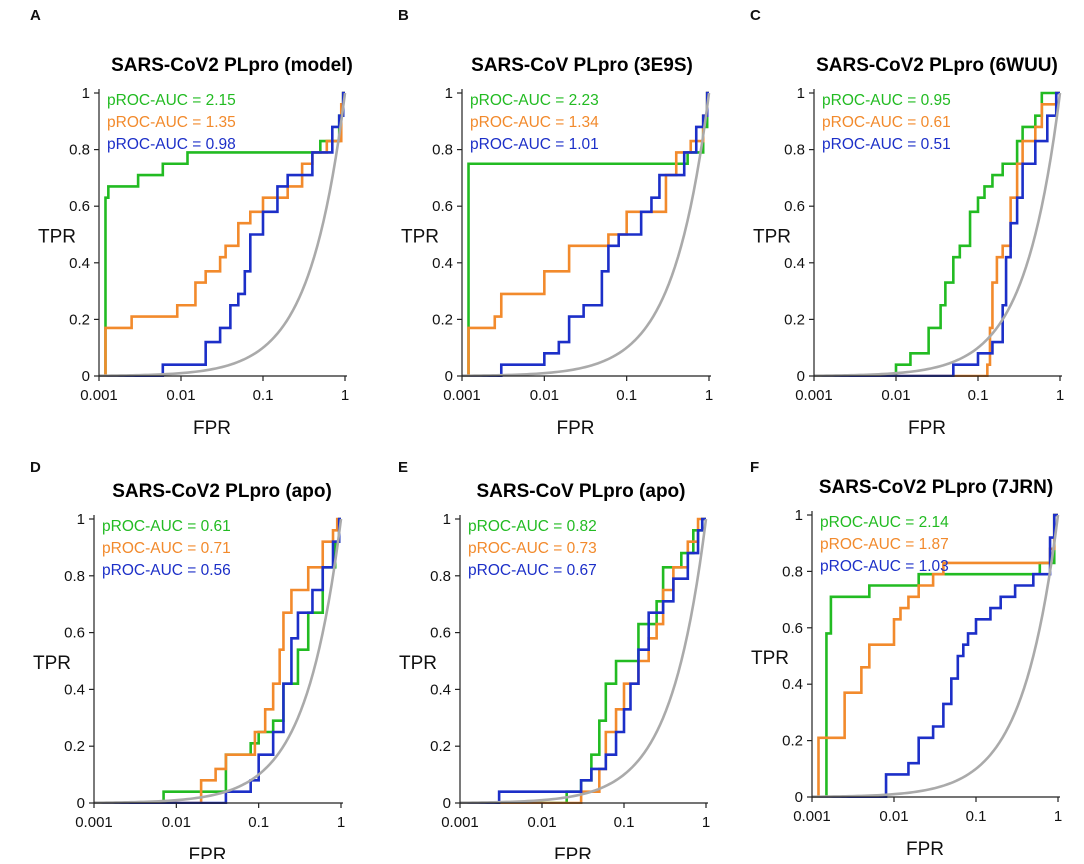 Image resolution: width=1084 pixels, height=864 pixels. I want to click on legend-entry: pROC-AUC = 1.01, so click(534, 144).